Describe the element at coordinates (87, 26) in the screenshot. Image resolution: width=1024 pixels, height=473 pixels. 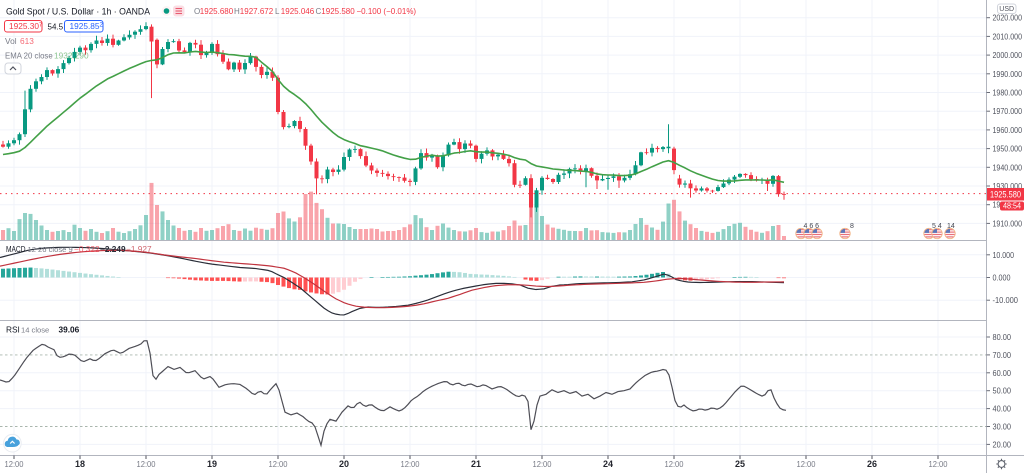
I see `svg-text: 1925.852` at that location.